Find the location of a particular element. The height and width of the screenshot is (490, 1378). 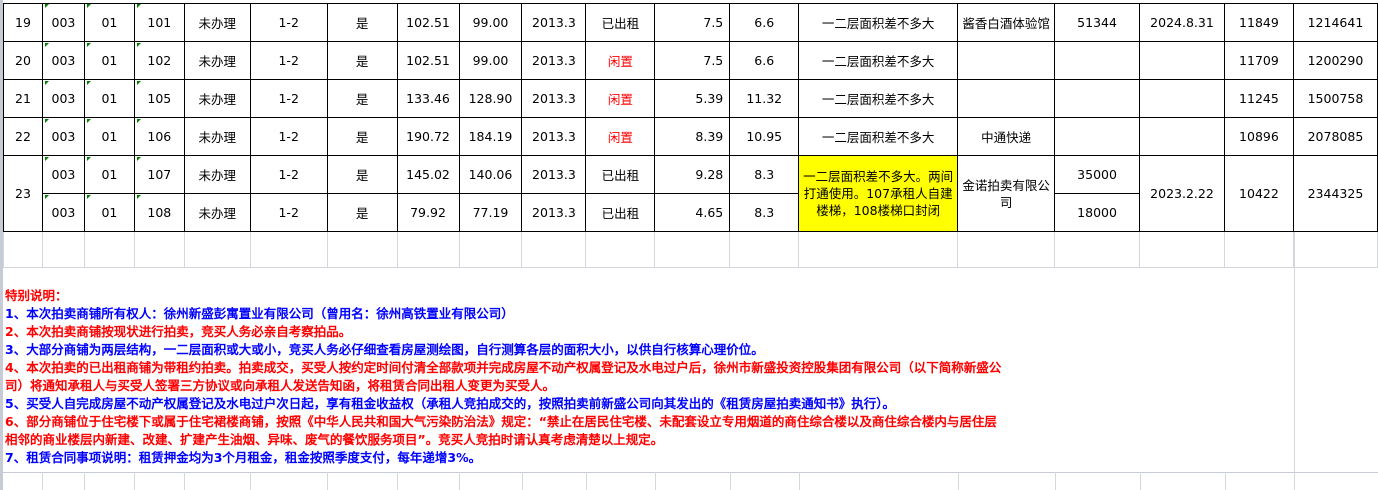

total-price-cell: 2078085 is located at coordinates (1335, 136).